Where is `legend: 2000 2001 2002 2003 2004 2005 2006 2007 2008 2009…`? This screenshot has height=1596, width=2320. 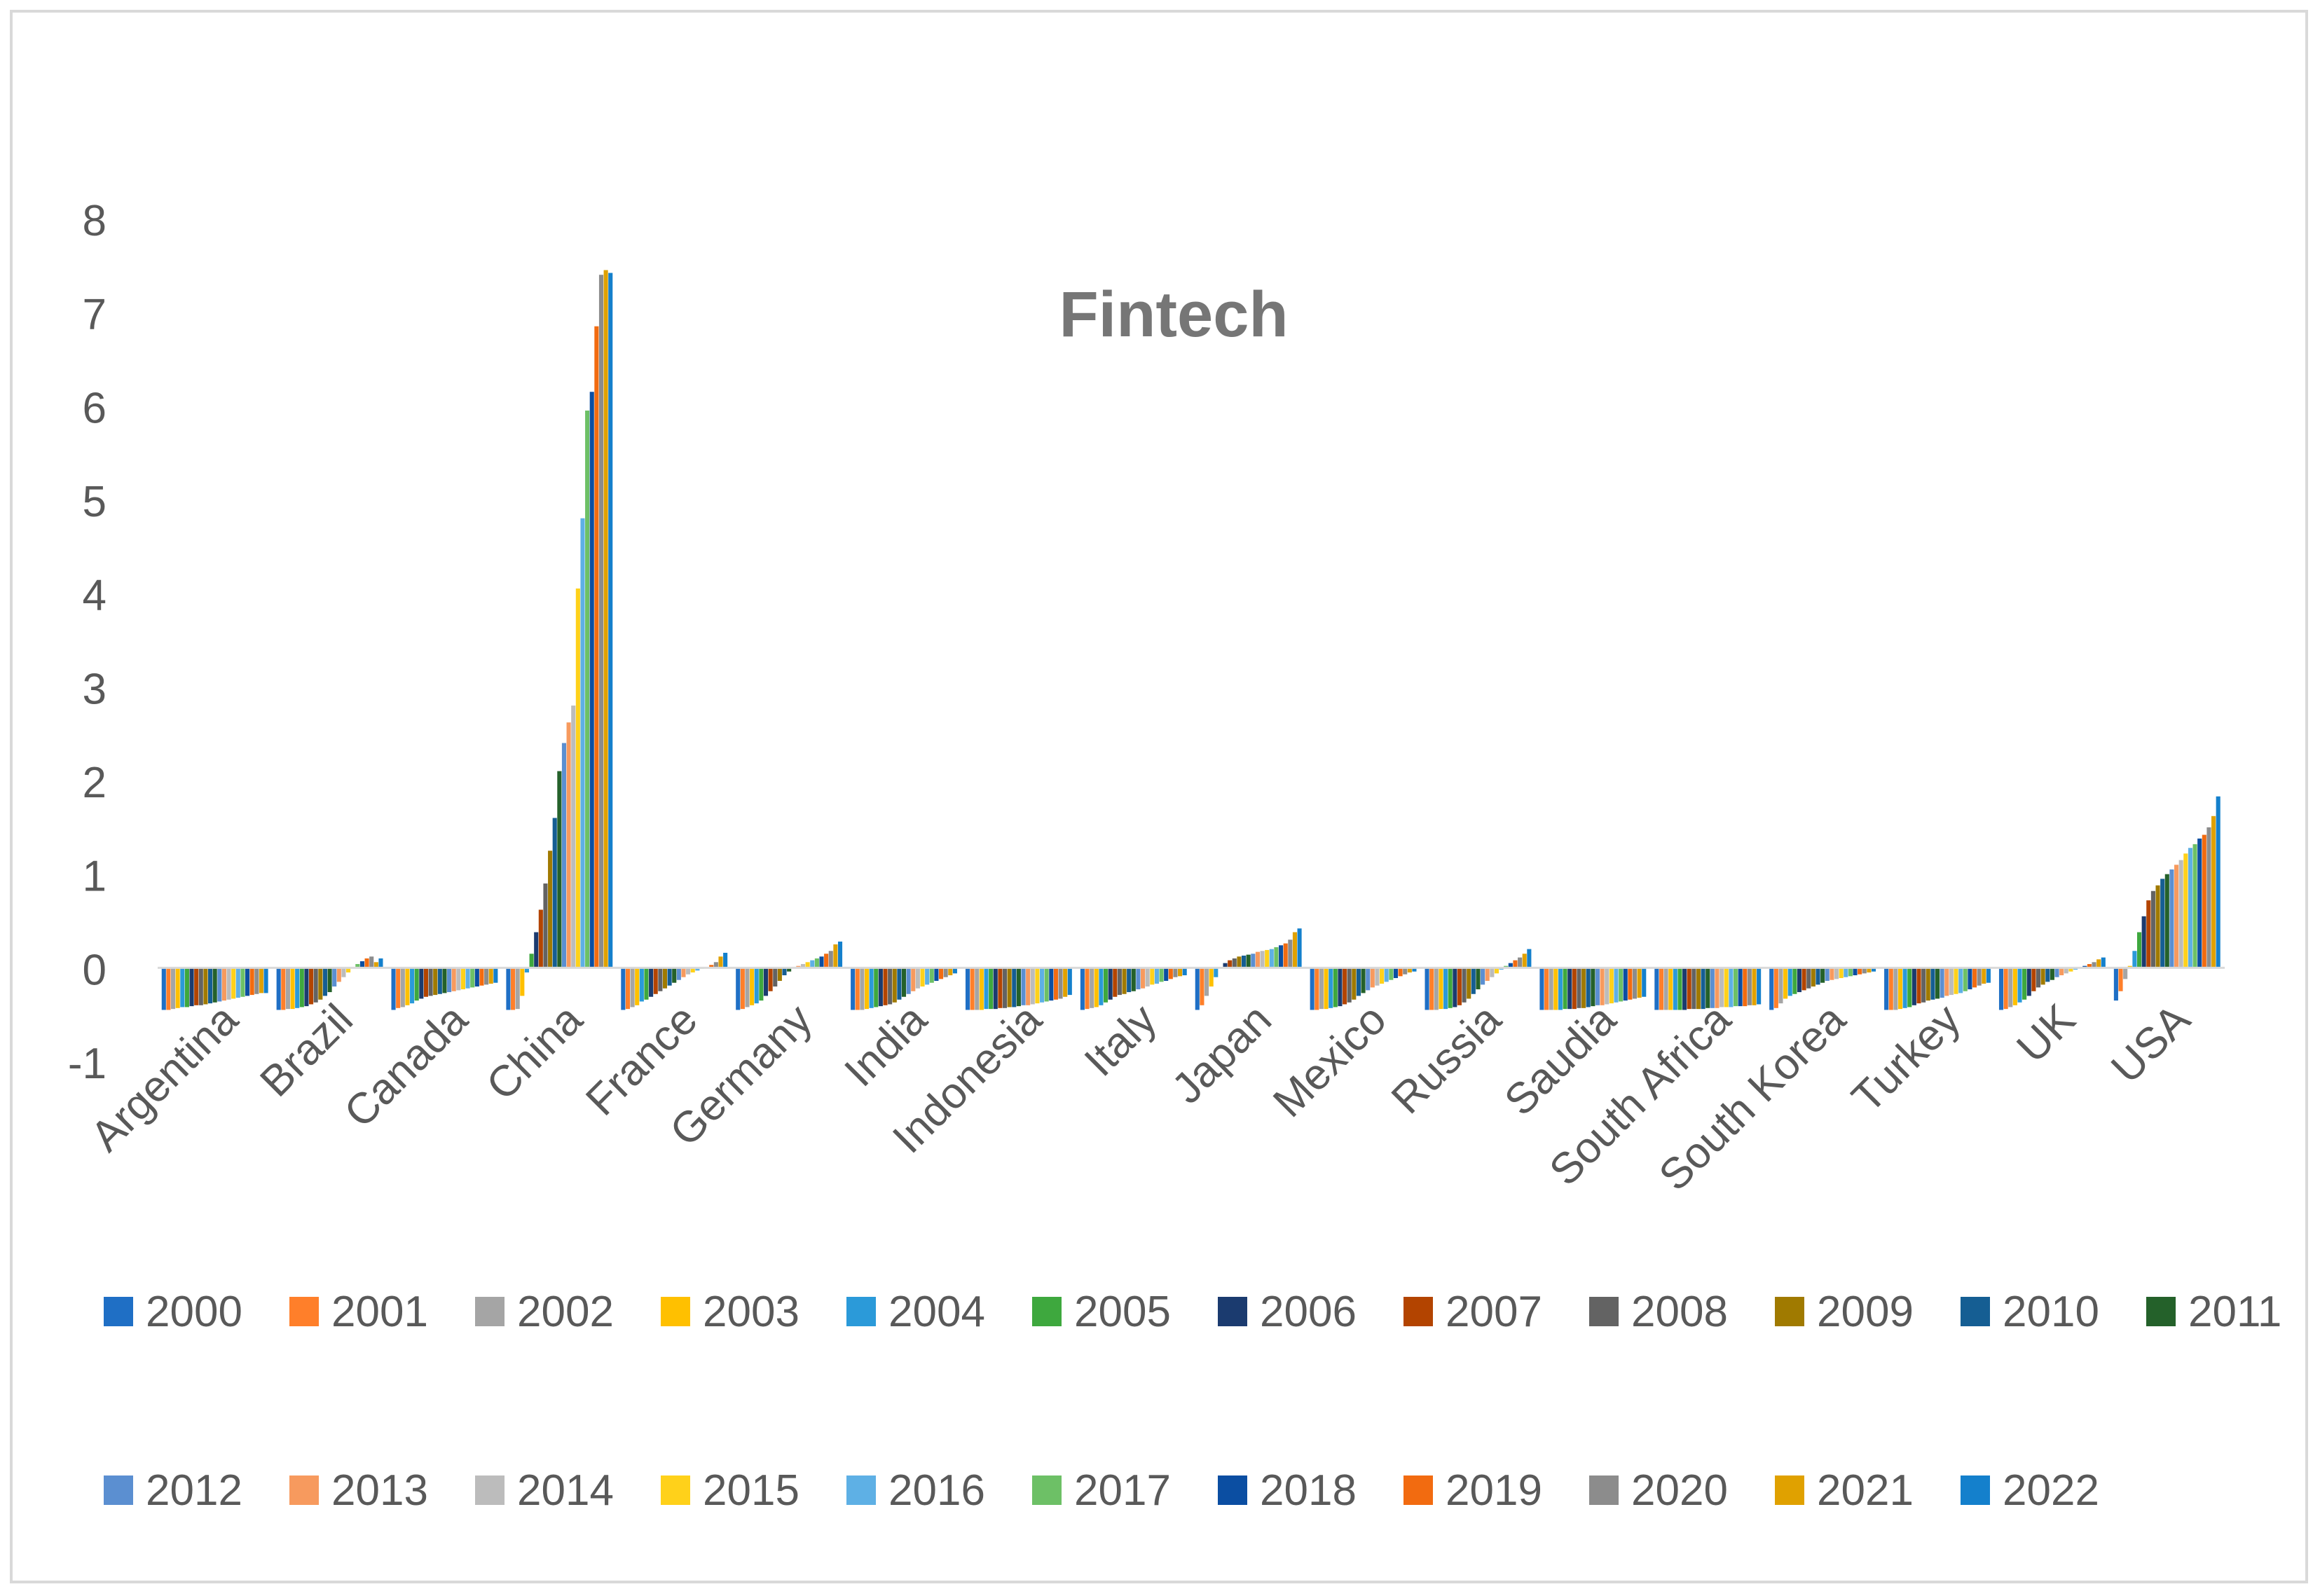 legend: 2000 2001 2002 2003 2004 2005 2006 2007 2008 2009… is located at coordinates (1192, 1401).